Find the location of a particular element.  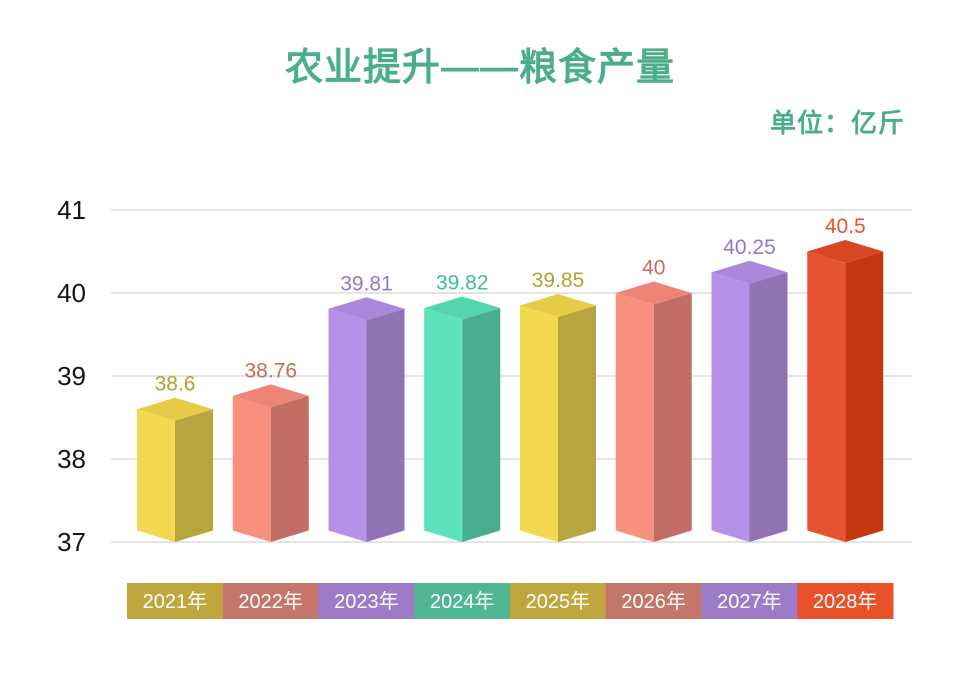

x-axis-cell-2021年 is located at coordinates (175, 601).